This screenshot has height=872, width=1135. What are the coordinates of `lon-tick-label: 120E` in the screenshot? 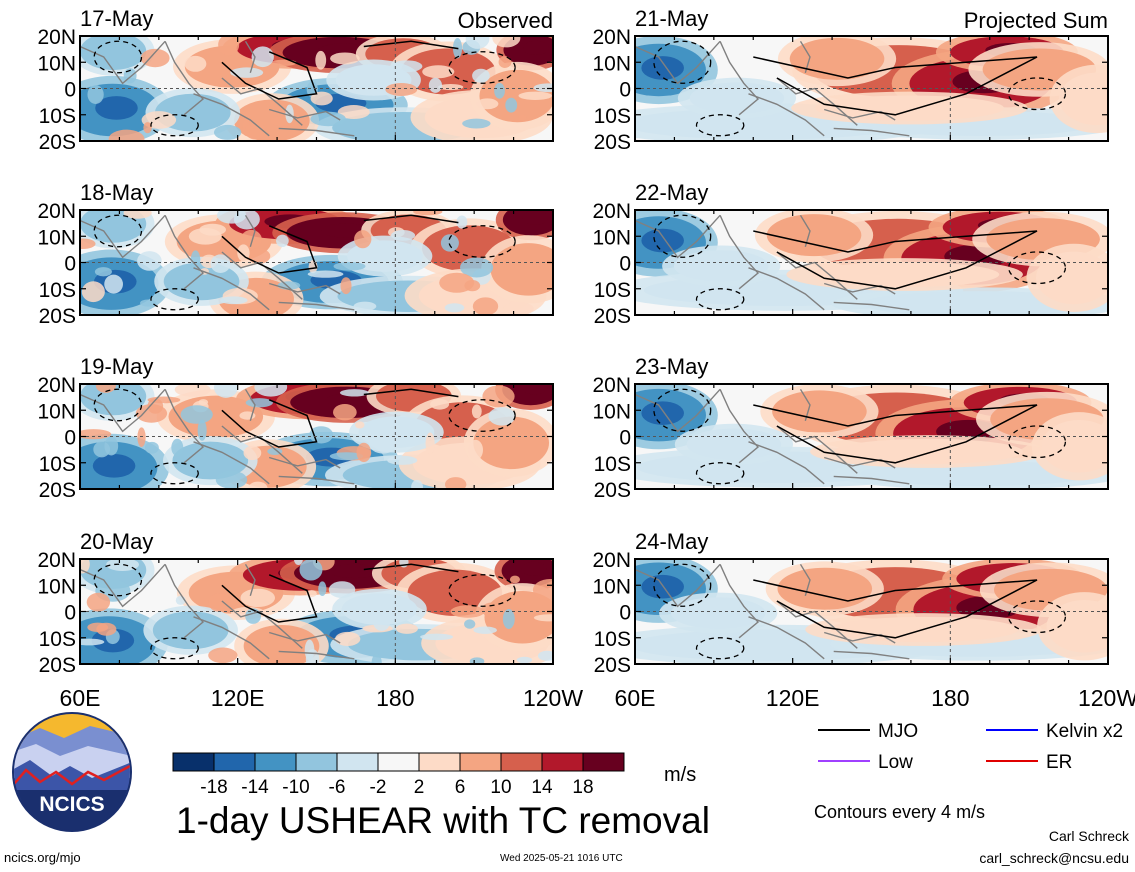 It's located at (238, 698).